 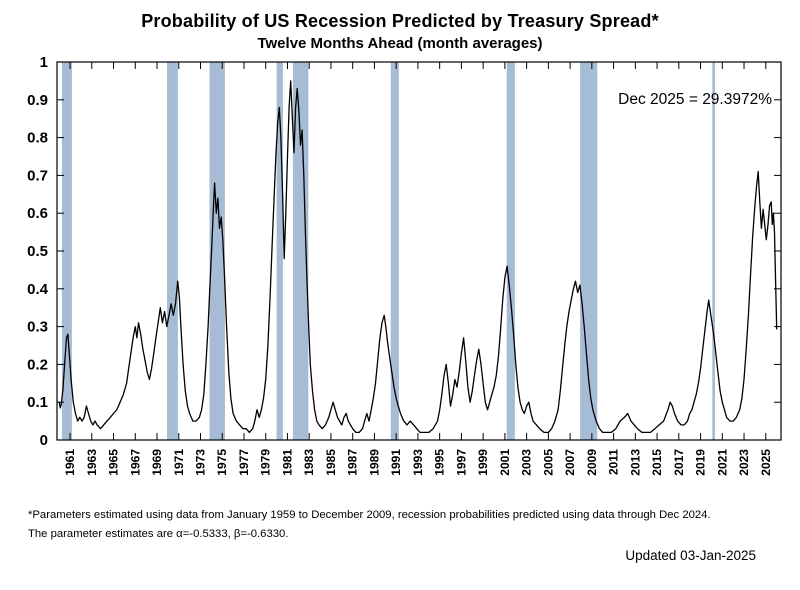 What do you see at coordinates (440, 462) in the screenshot?
I see `x-tick-label: 1995` at bounding box center [440, 462].